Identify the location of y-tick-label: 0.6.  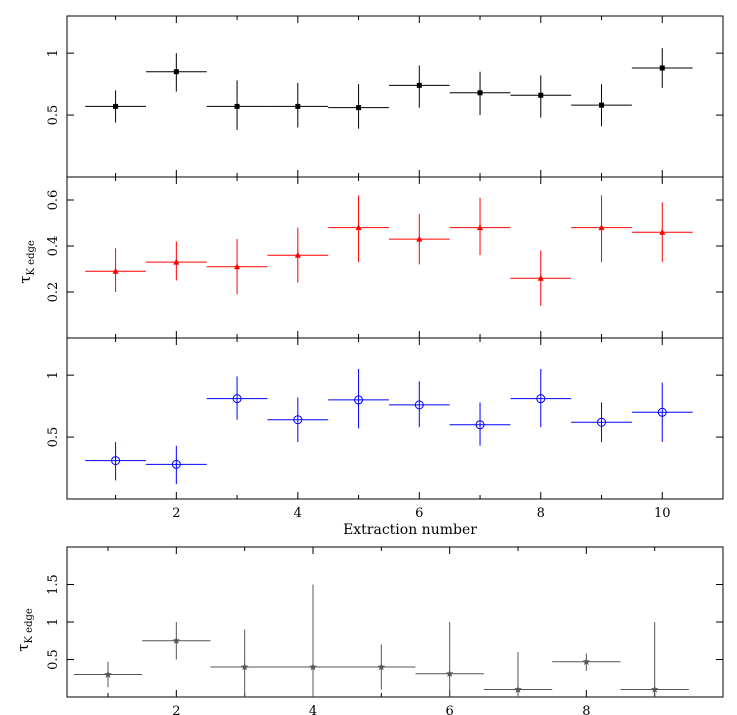
(53, 200).